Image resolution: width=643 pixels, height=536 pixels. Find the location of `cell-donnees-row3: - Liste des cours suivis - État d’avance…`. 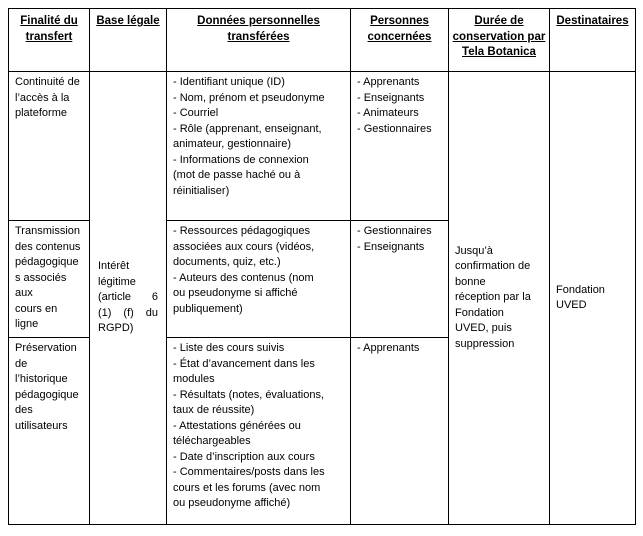

cell-donnees-row3: - Liste des cours suivis - État d’avance… is located at coordinates (258, 431).